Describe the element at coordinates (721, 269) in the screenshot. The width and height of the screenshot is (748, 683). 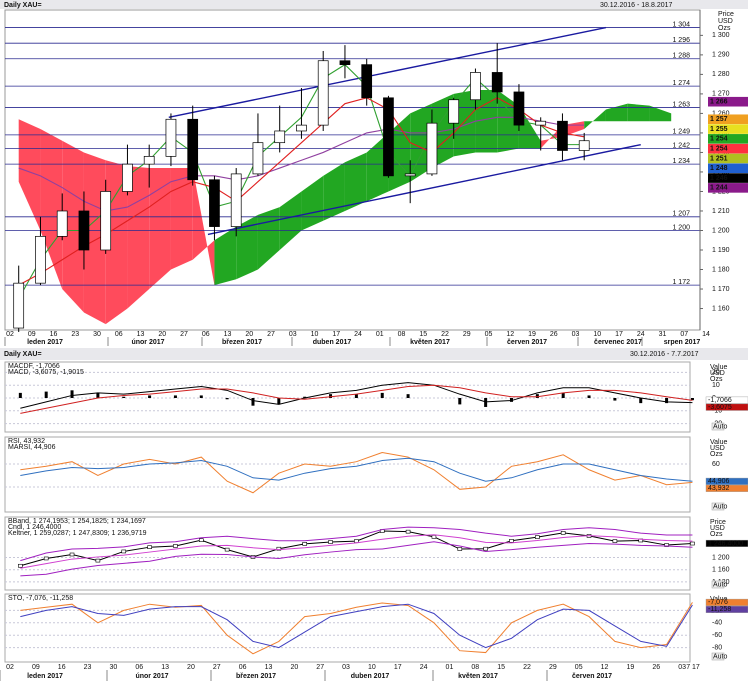
I see `y-tick-label: 1 180` at that location.